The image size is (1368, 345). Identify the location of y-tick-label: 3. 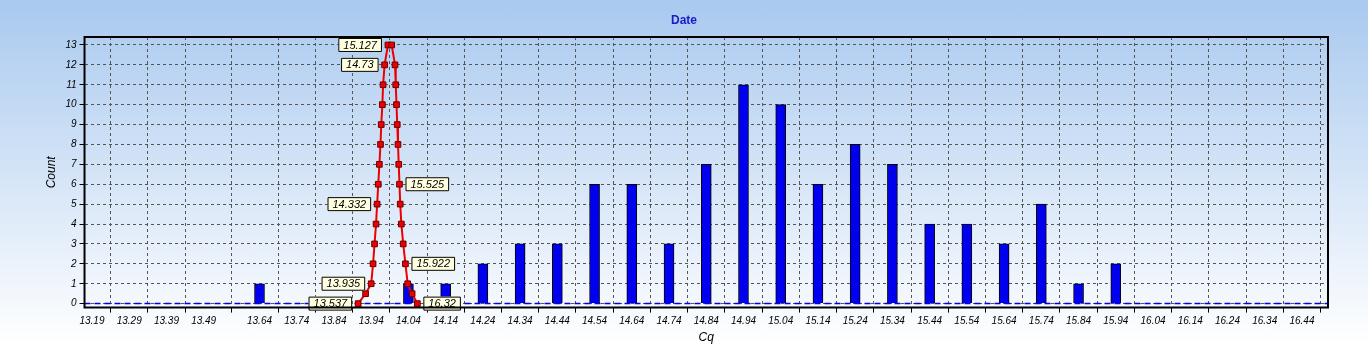
(73, 243).